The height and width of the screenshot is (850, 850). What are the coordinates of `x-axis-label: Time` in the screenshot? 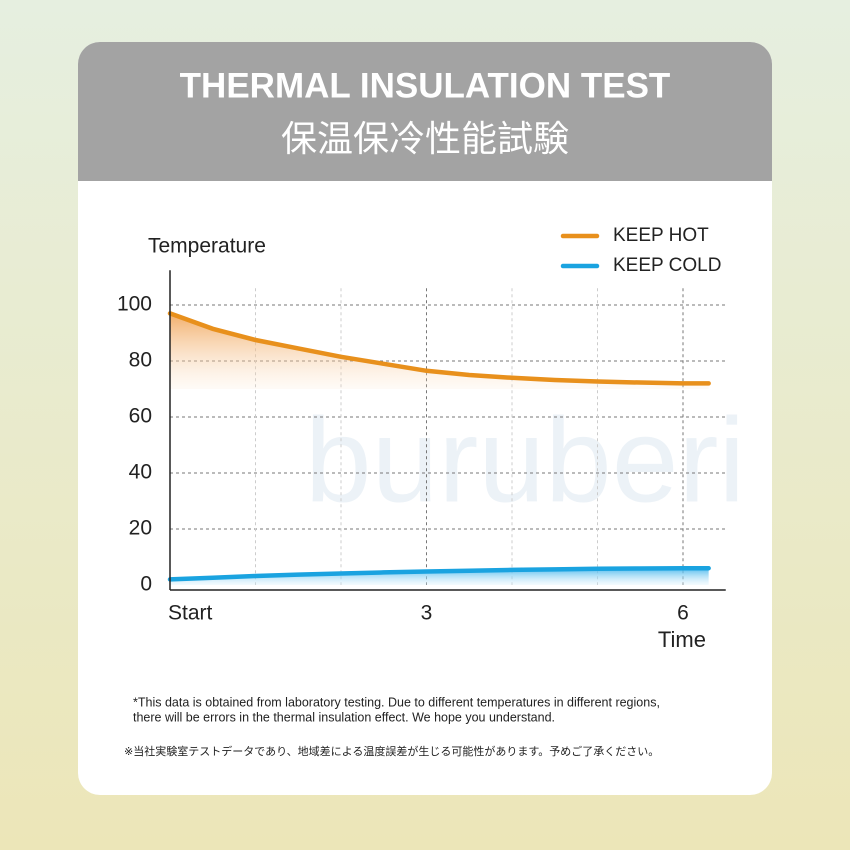 It's located at (682, 639).